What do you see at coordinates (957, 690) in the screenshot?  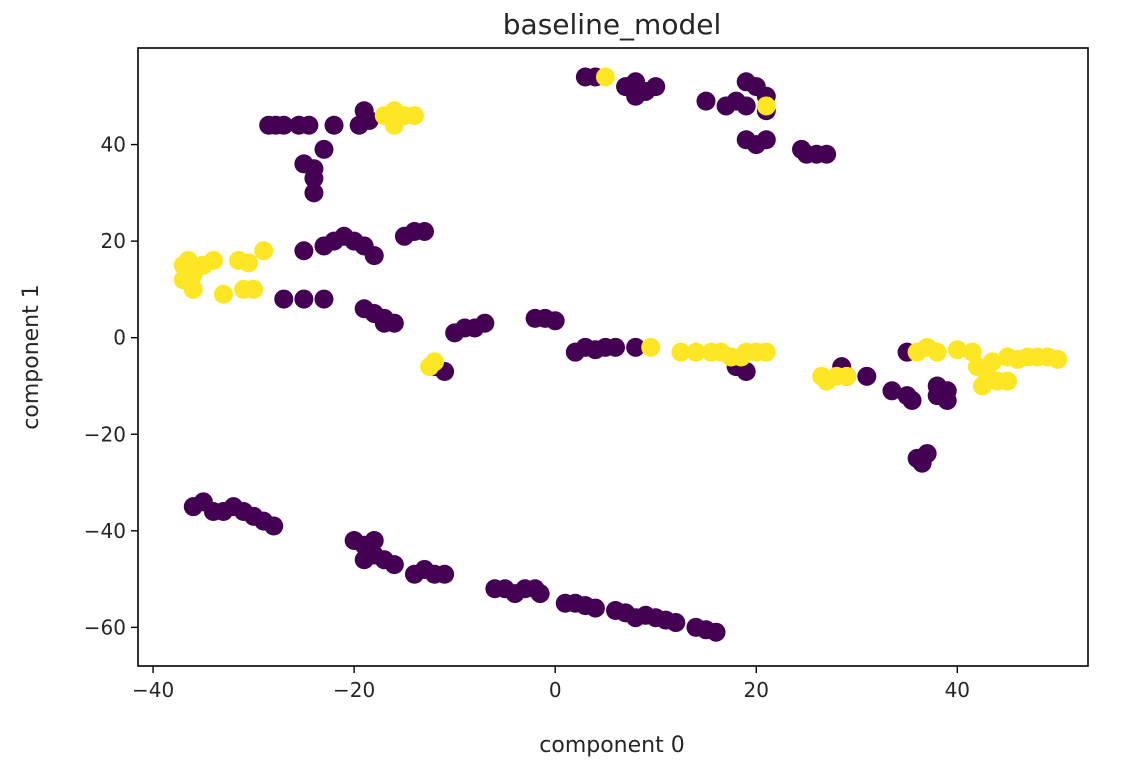 I see `x-tick-label: 40` at bounding box center [957, 690].